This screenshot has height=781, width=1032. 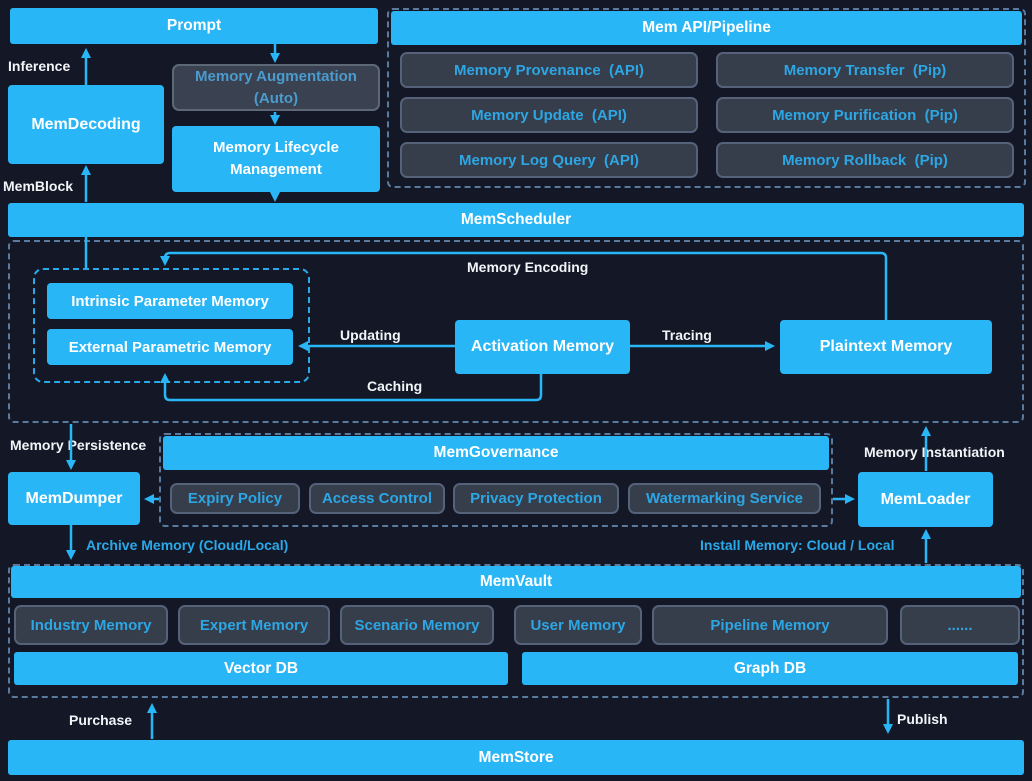 I want to click on gov-box-privacy-protection: Privacy Protection, so click(x=536, y=498).